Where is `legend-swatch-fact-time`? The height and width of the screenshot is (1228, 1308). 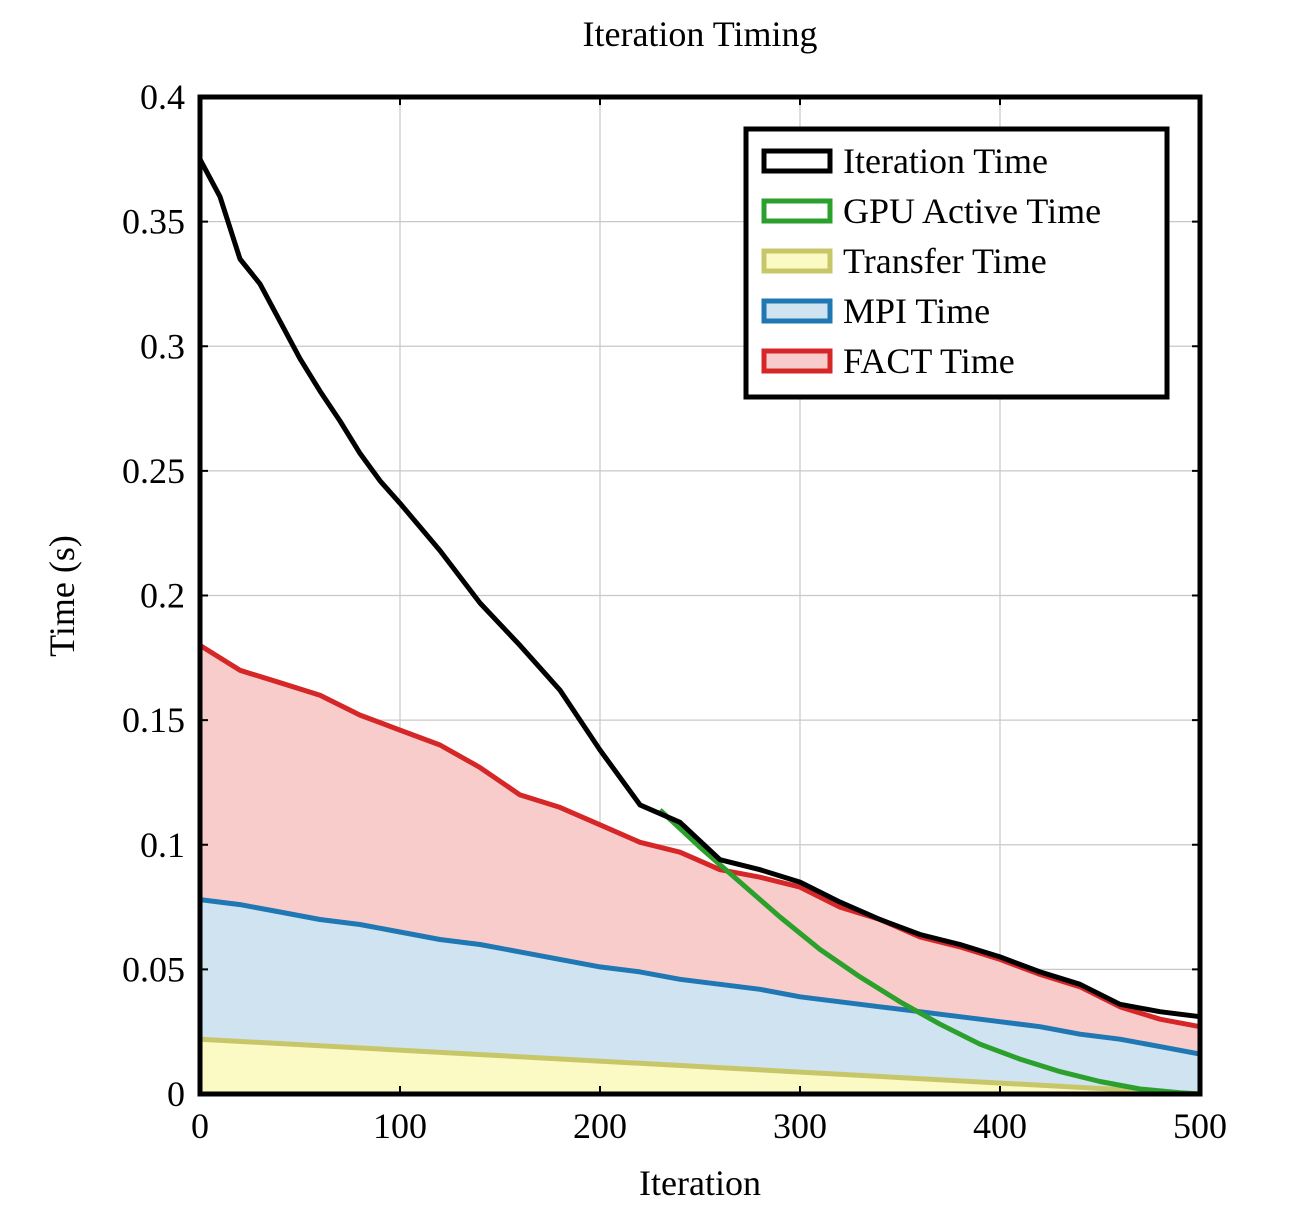
legend-swatch-fact-time is located at coordinates (797, 361).